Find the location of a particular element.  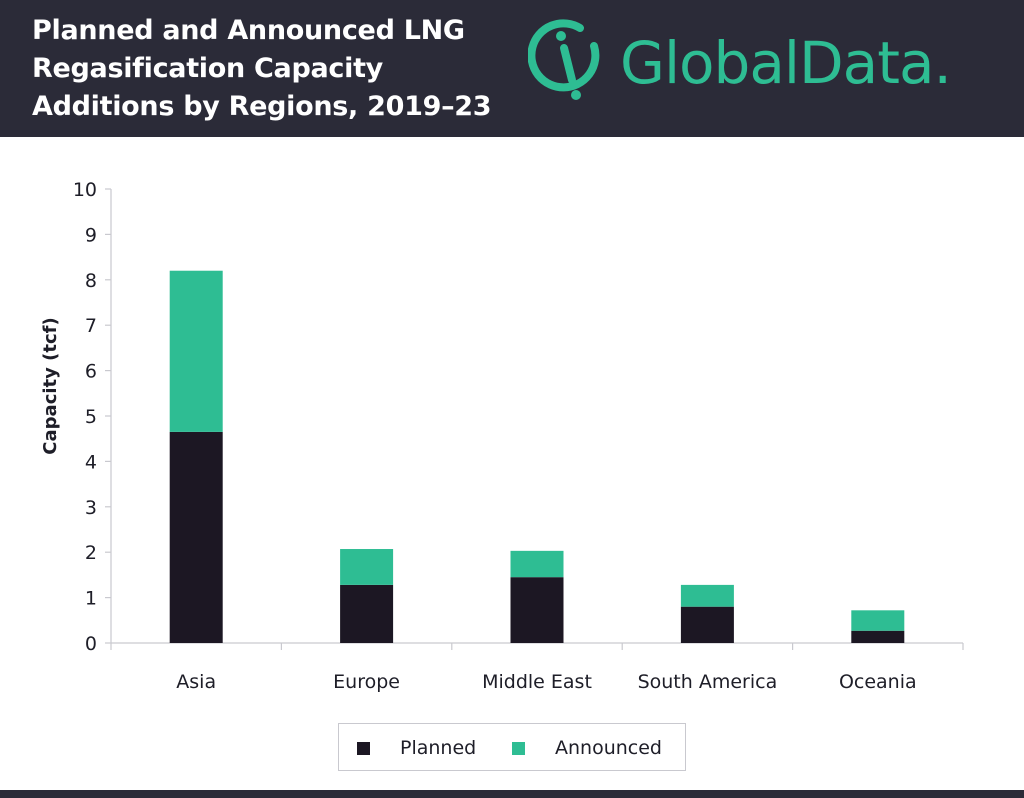

globaldata-logo-icon is located at coordinates (564, 59).